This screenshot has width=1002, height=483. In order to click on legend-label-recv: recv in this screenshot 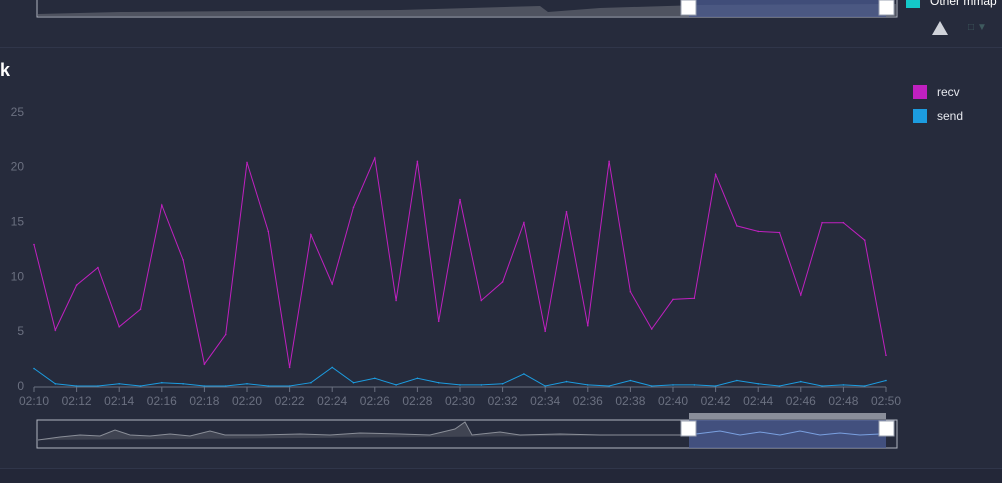, I will do `click(948, 92)`.